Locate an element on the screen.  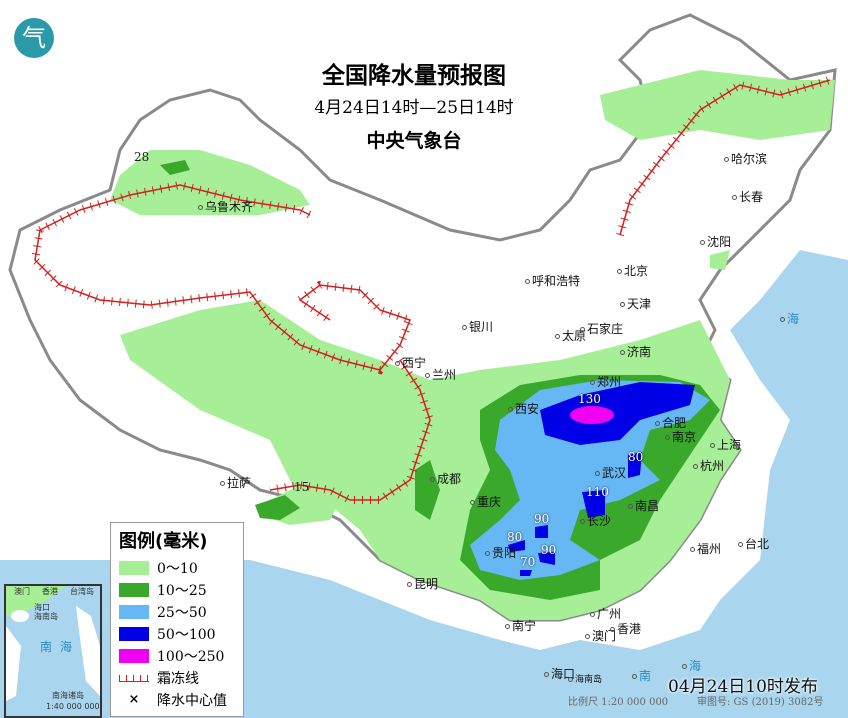
publish-time: 04月24日10时发布 is located at coordinates (743, 687).